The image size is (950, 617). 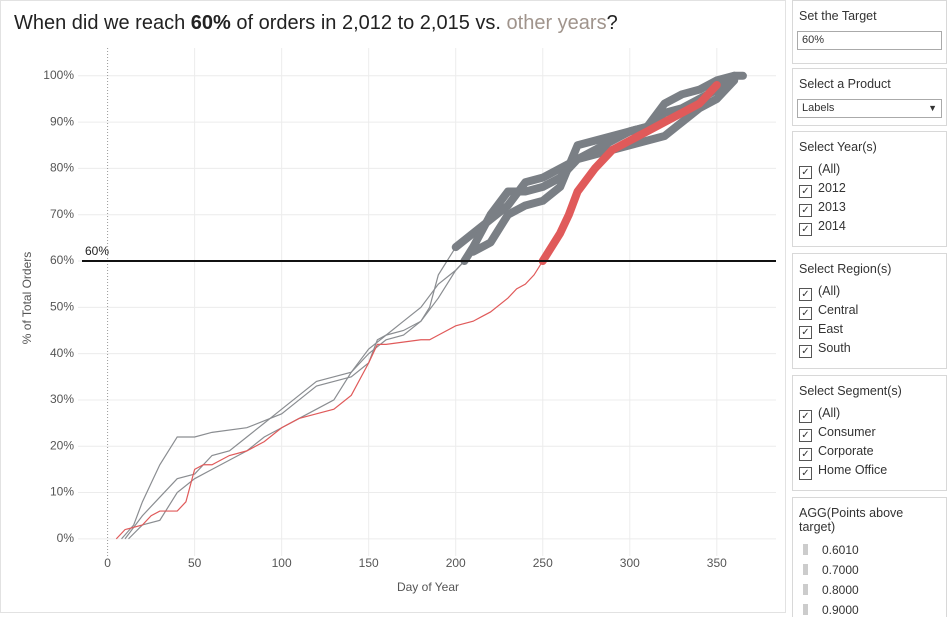 What do you see at coordinates (456, 563) in the screenshot?
I see `x-tick-label: 200` at bounding box center [456, 563].